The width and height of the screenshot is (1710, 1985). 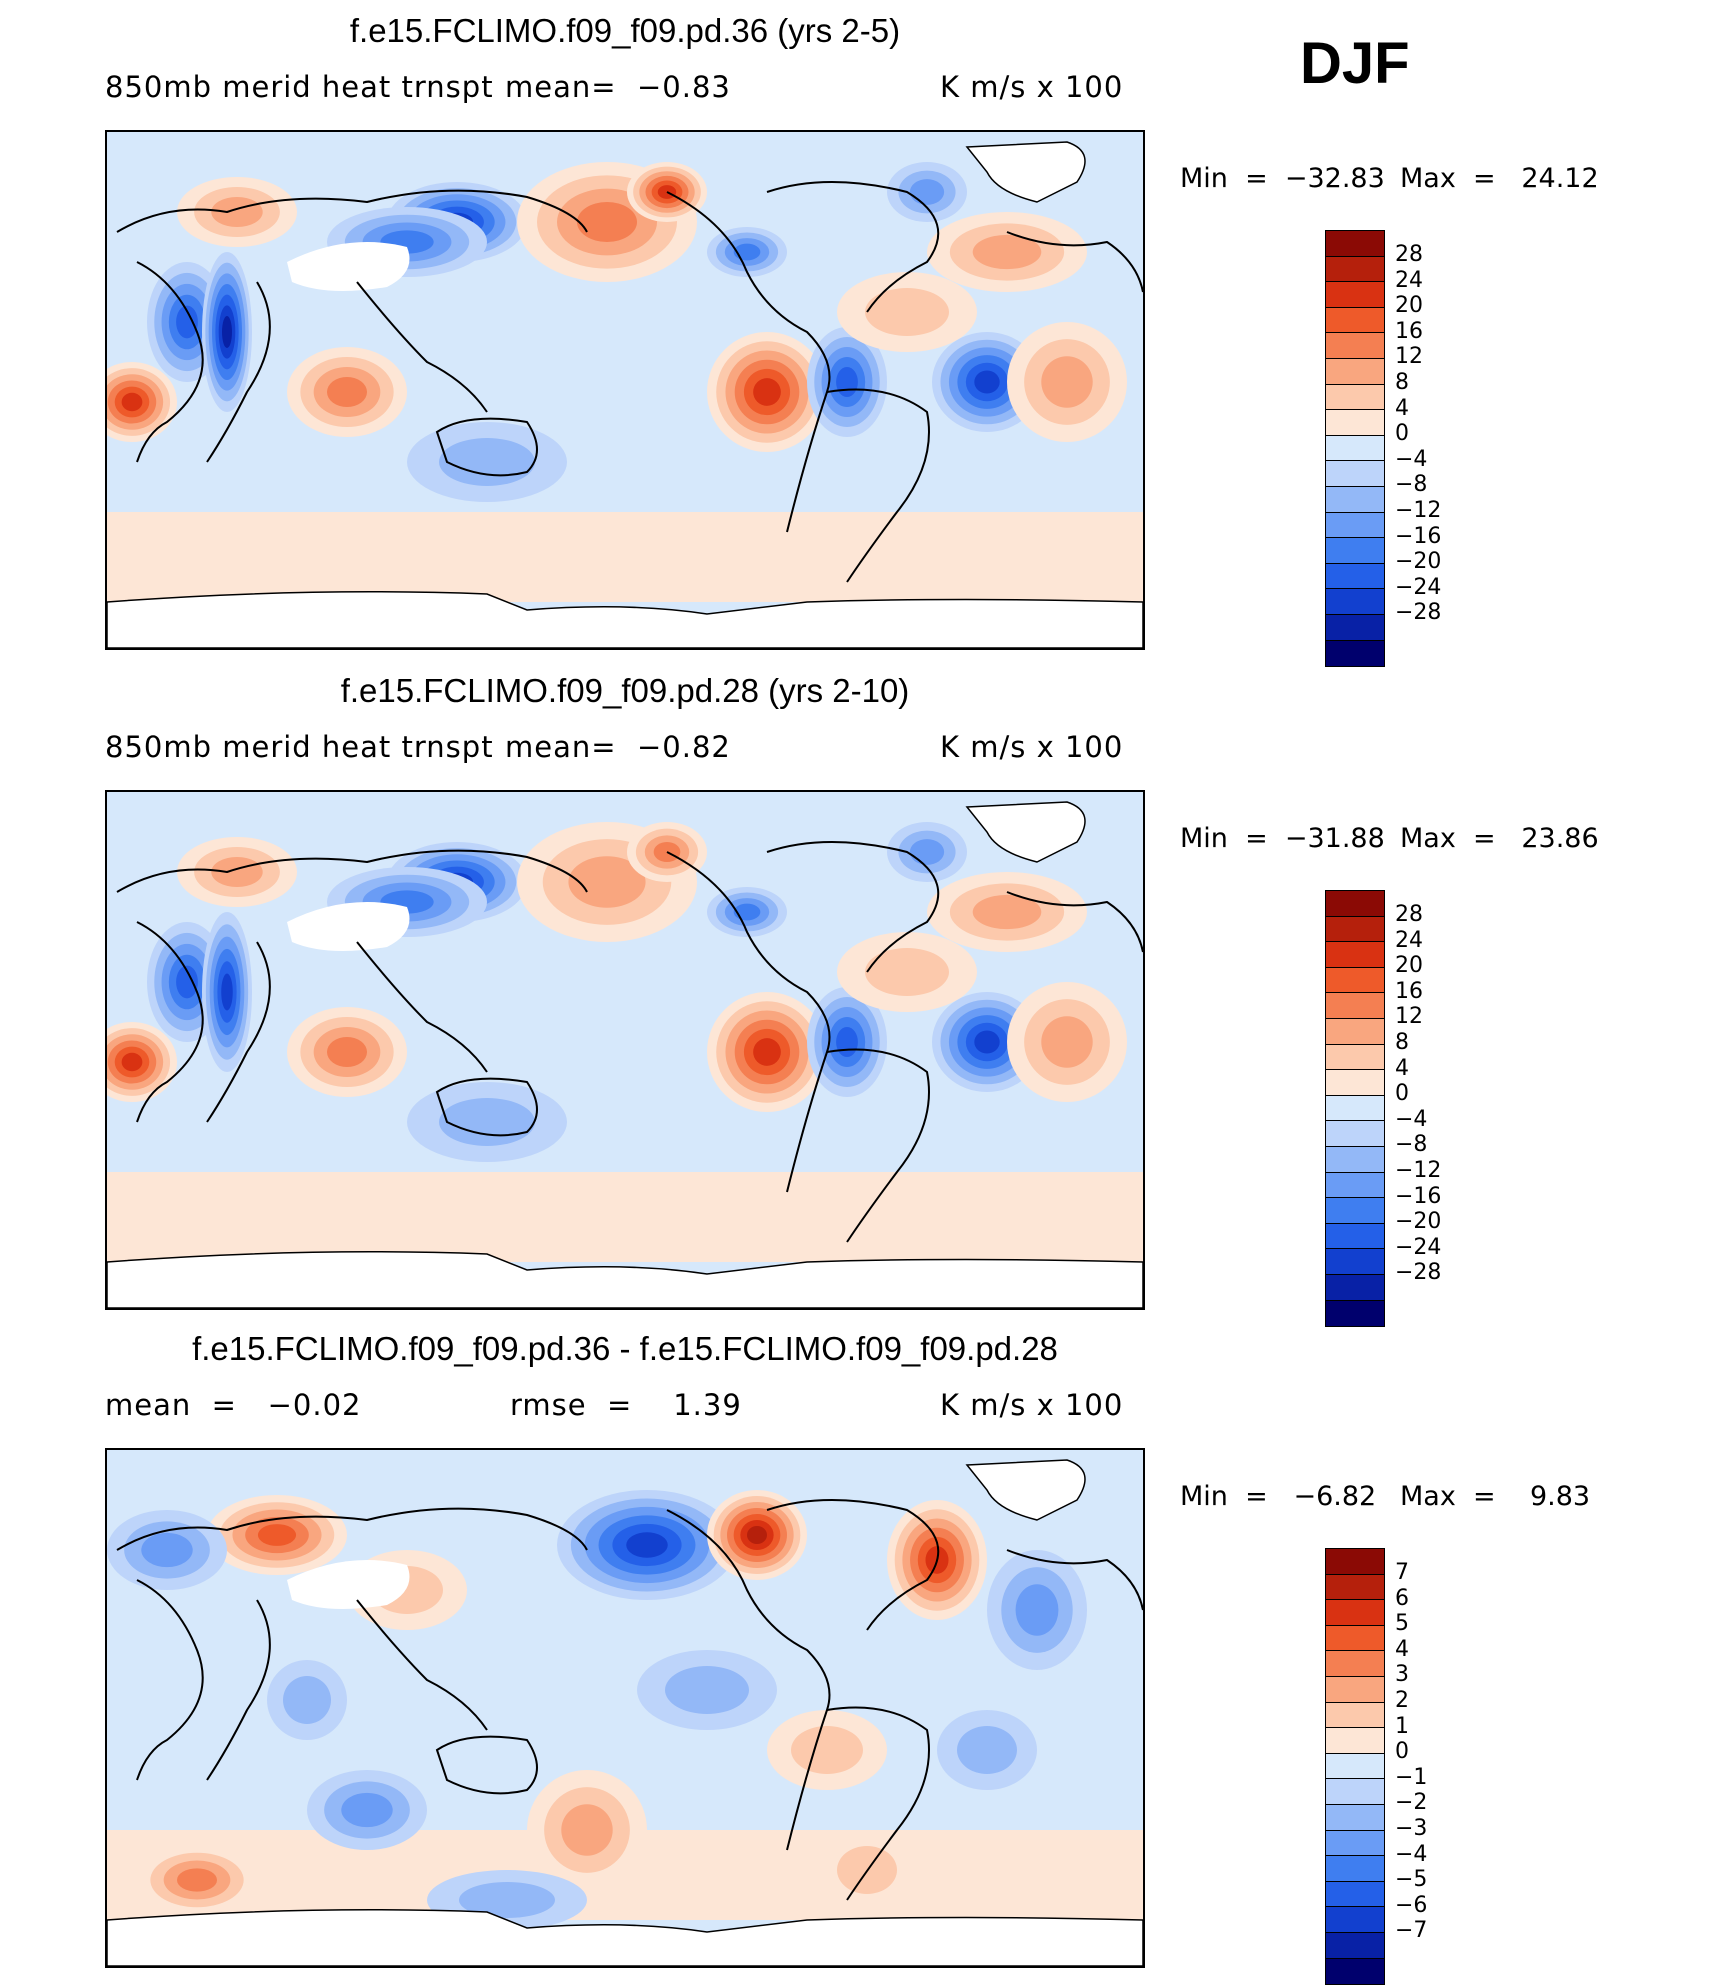 What do you see at coordinates (1411, 485) in the screenshot?
I see `colorbar-tick-label: −8` at bounding box center [1411, 485].